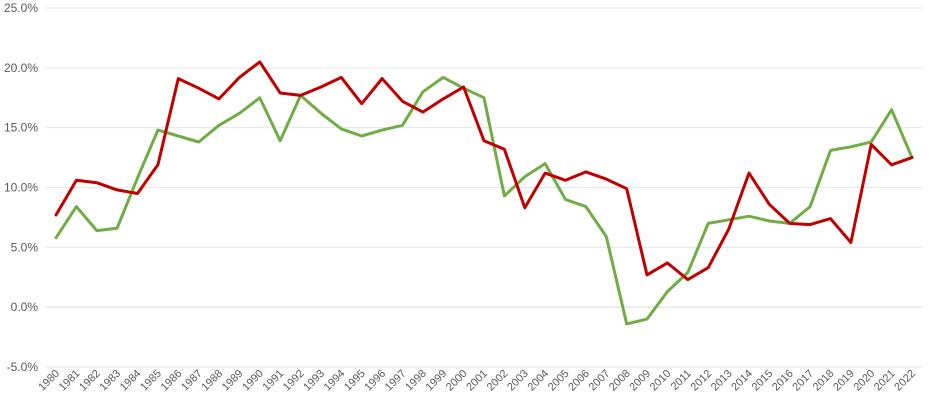  What do you see at coordinates (274, 381) in the screenshot?
I see `x-tick-label: 1991` at bounding box center [274, 381].